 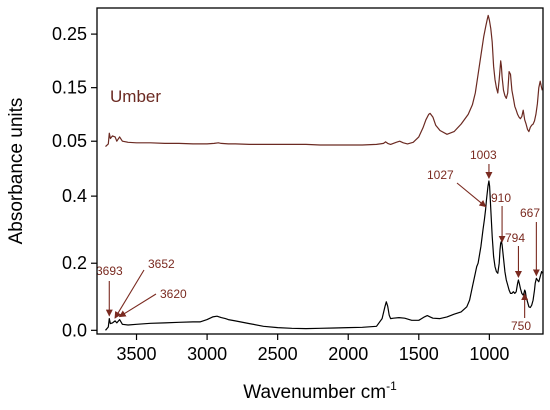 What do you see at coordinates (483, 155) in the screenshot?
I see `peak-label-1003: 1003` at bounding box center [483, 155].